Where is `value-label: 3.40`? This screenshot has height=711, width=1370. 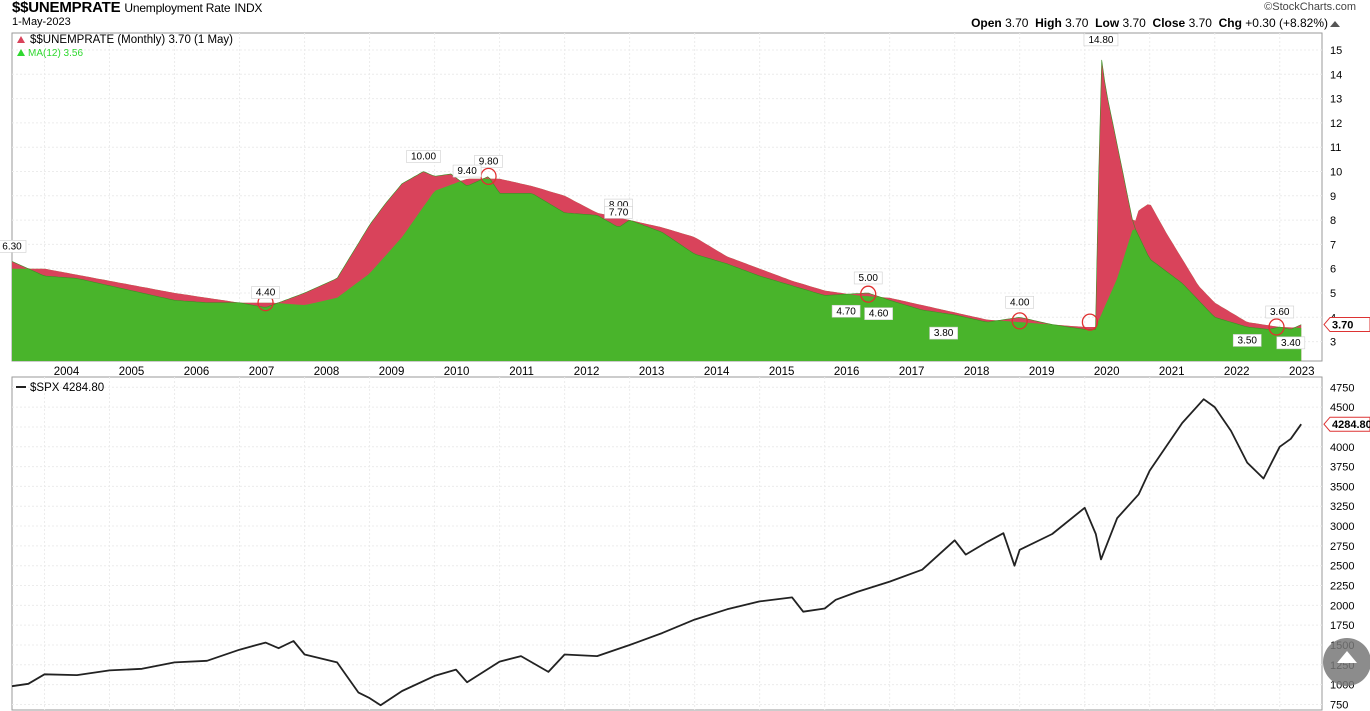
value-label: 3.40 is located at coordinates (1291, 343).